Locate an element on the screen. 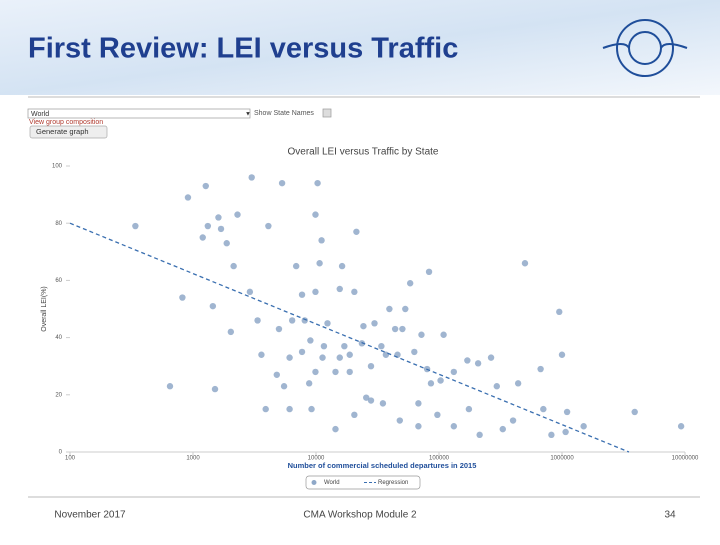 This screenshot has height=545, width=720. x-tick-label: 1000000 is located at coordinates (562, 459).